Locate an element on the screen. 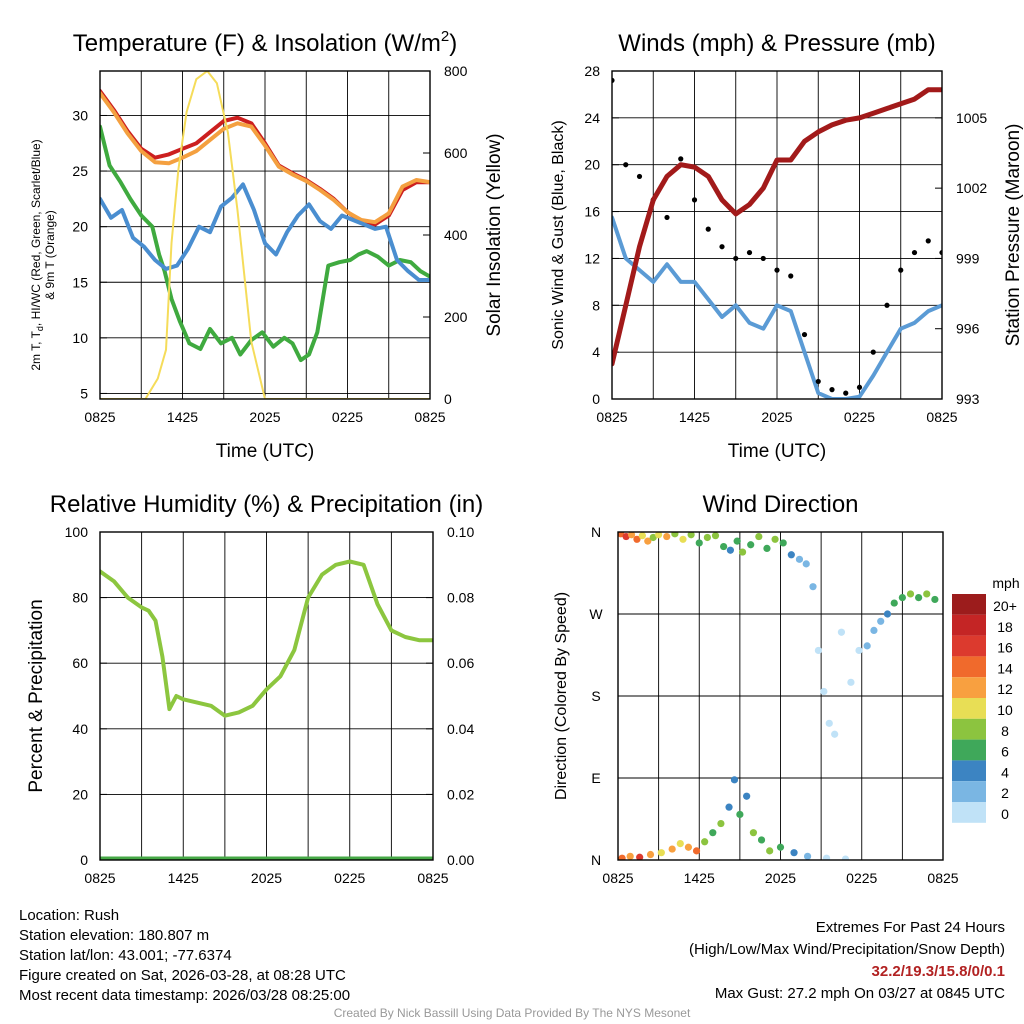 Image resolution: width=1024 pixels, height=1024 pixels. legend-label: 12 is located at coordinates (1005, 689).